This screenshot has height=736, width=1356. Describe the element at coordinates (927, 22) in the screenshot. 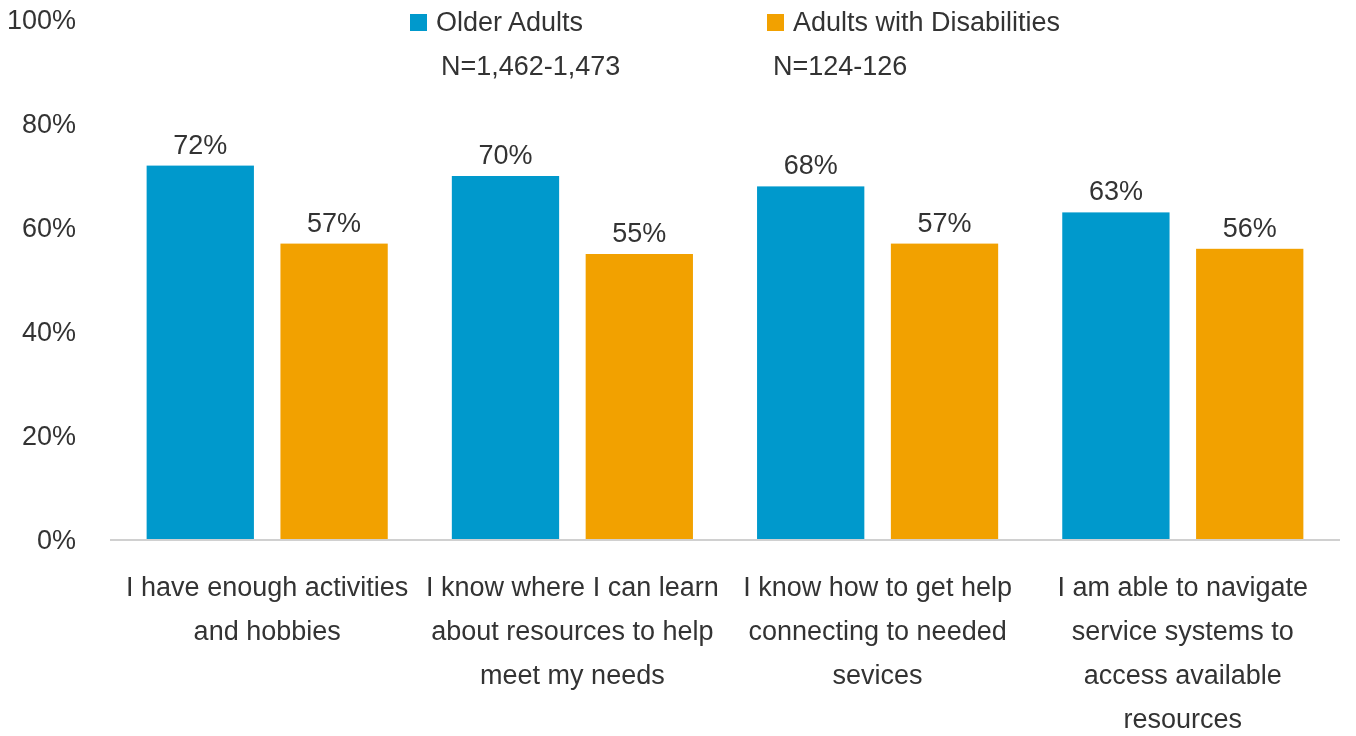

I see `legend-label: Adults with Disabilities` at that location.